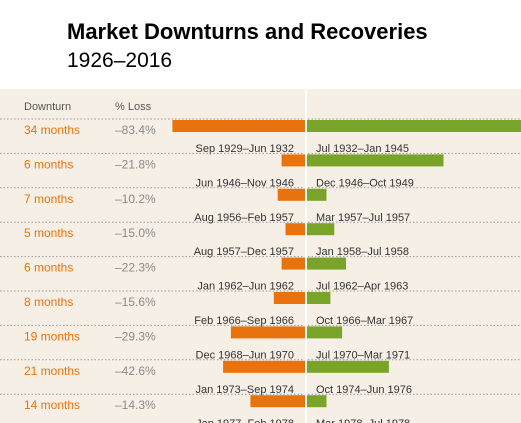 This screenshot has width=521, height=423. I want to click on loss-percent-label: –10.2%, so click(135, 199).